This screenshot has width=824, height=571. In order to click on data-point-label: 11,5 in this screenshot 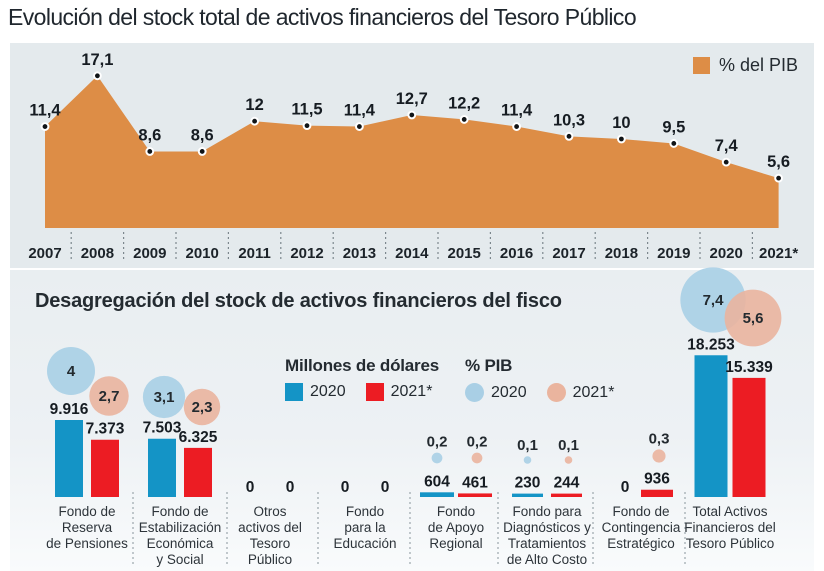, I will do `click(306, 110)`.